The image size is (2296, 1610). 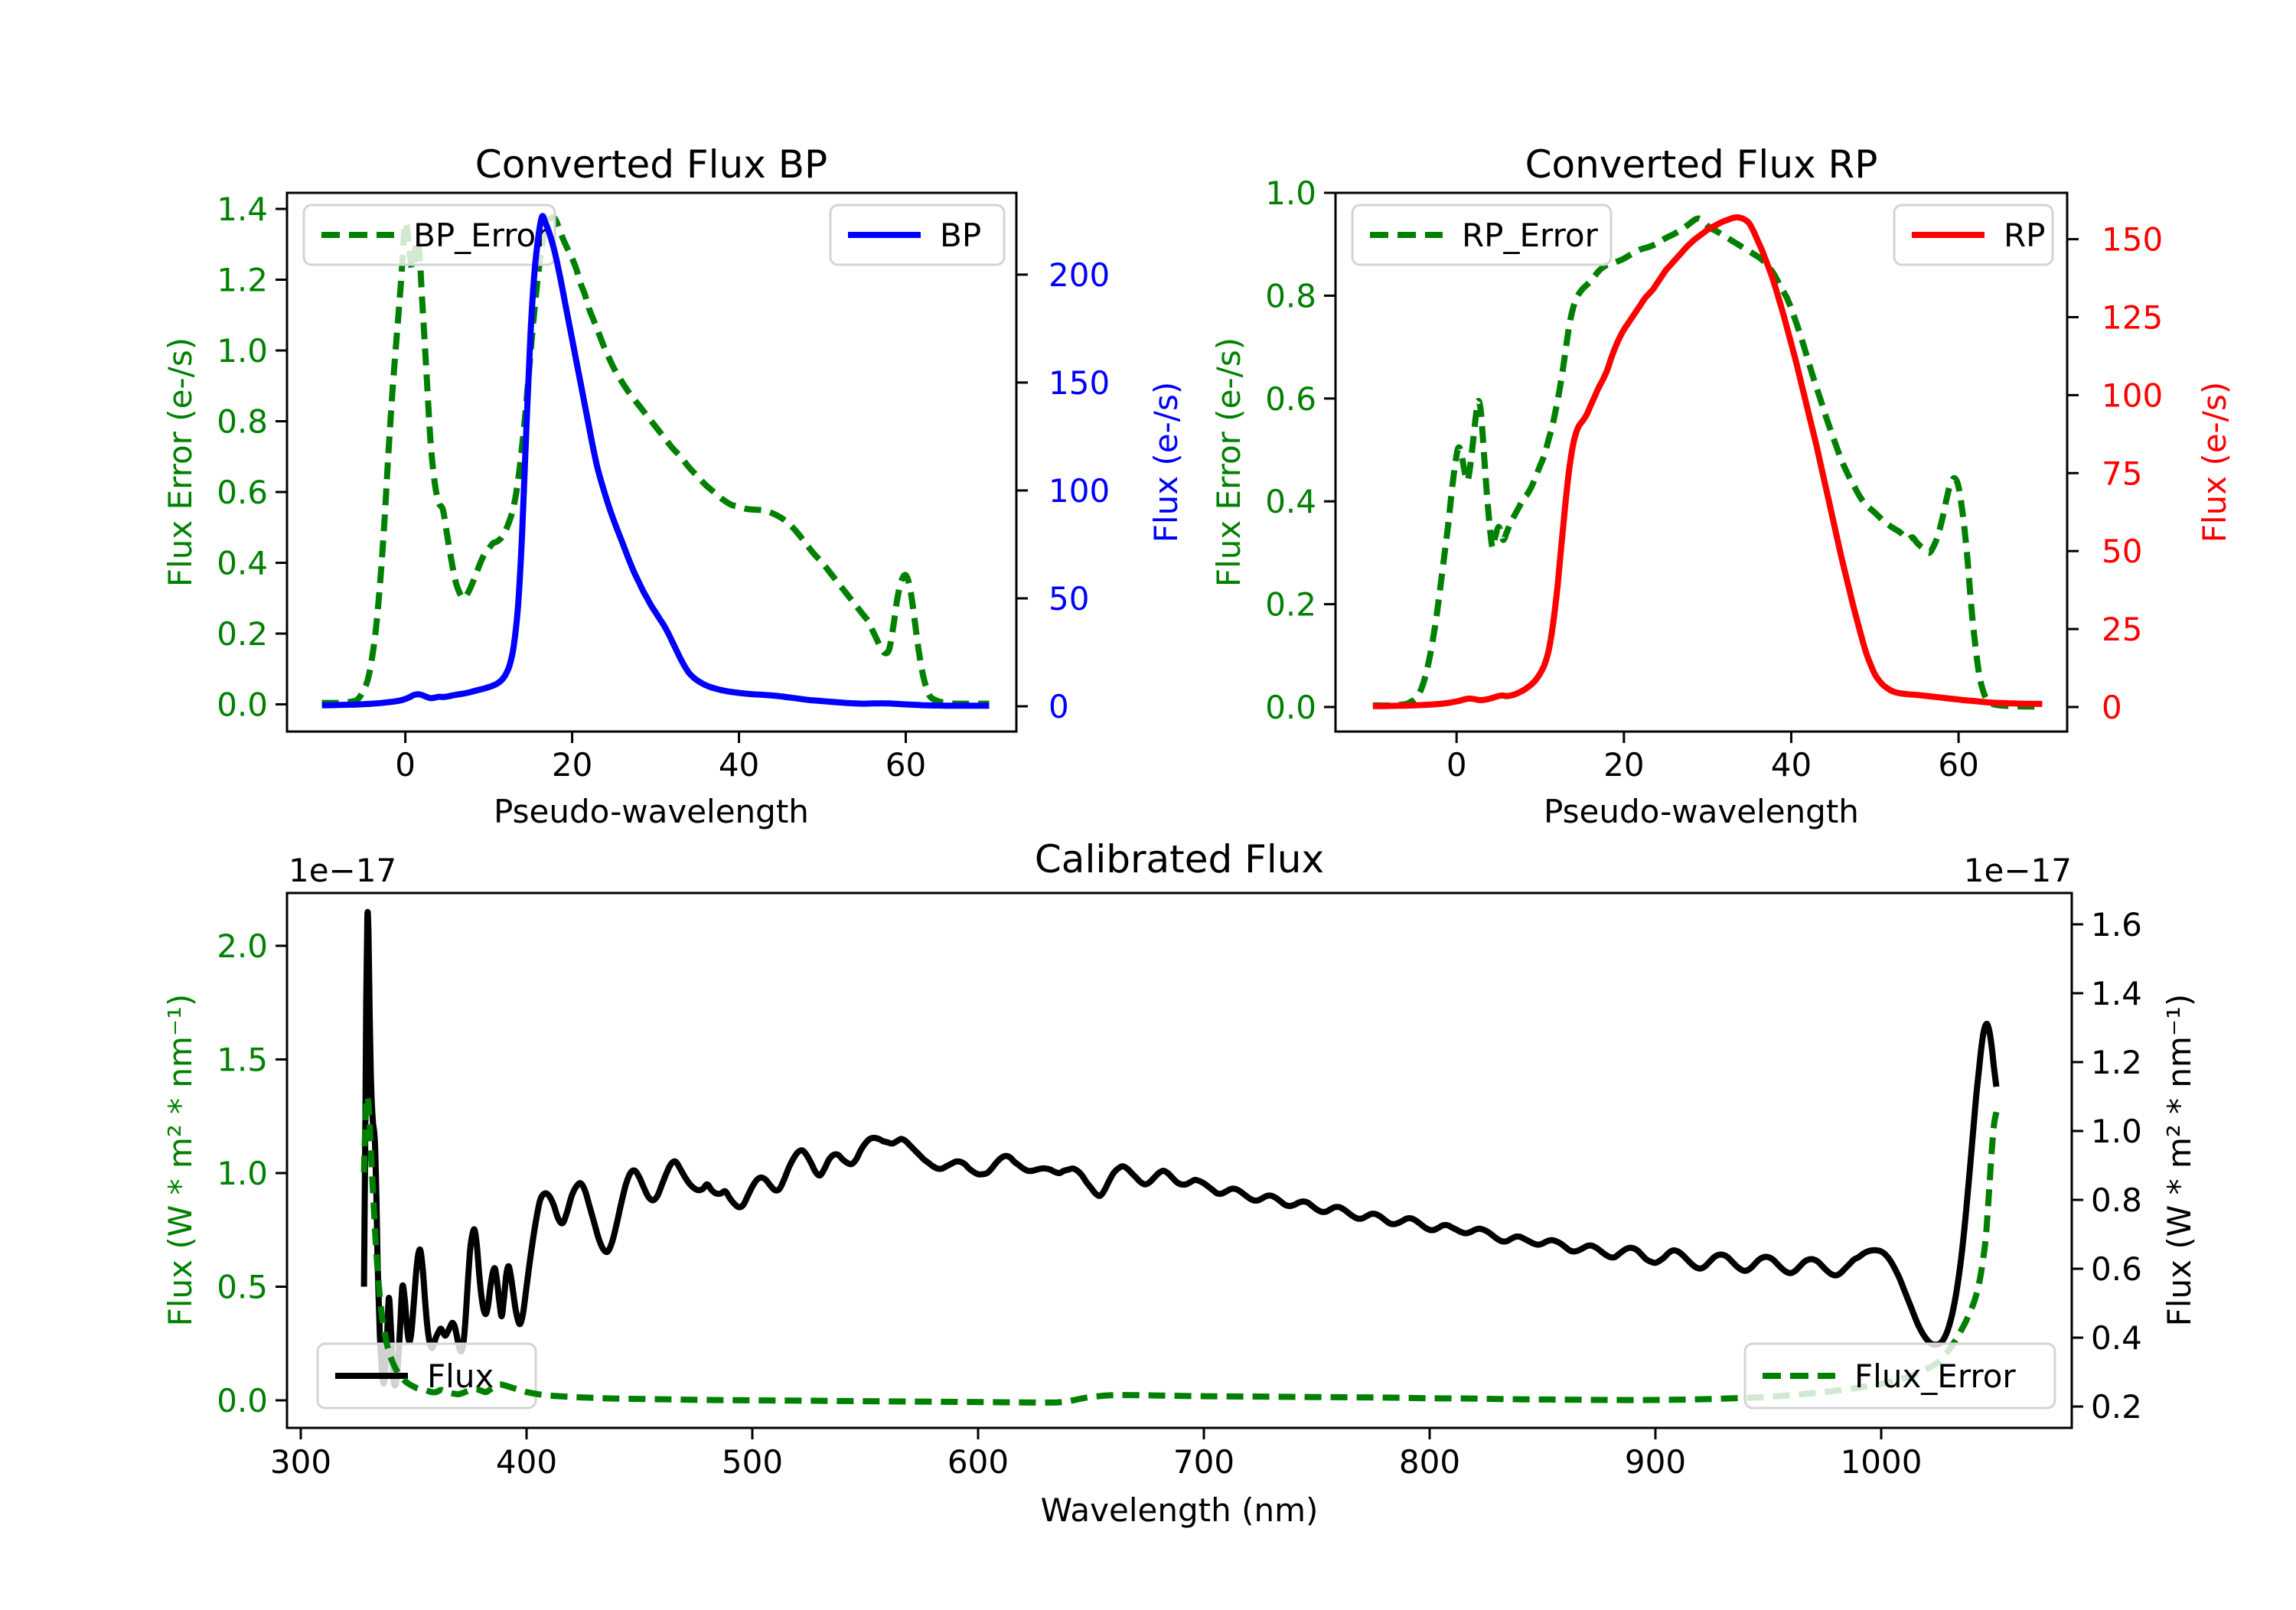 What do you see at coordinates (1180, 1510) in the screenshot?
I see `x-axis-label: Wavelength (nm)` at bounding box center [1180, 1510].